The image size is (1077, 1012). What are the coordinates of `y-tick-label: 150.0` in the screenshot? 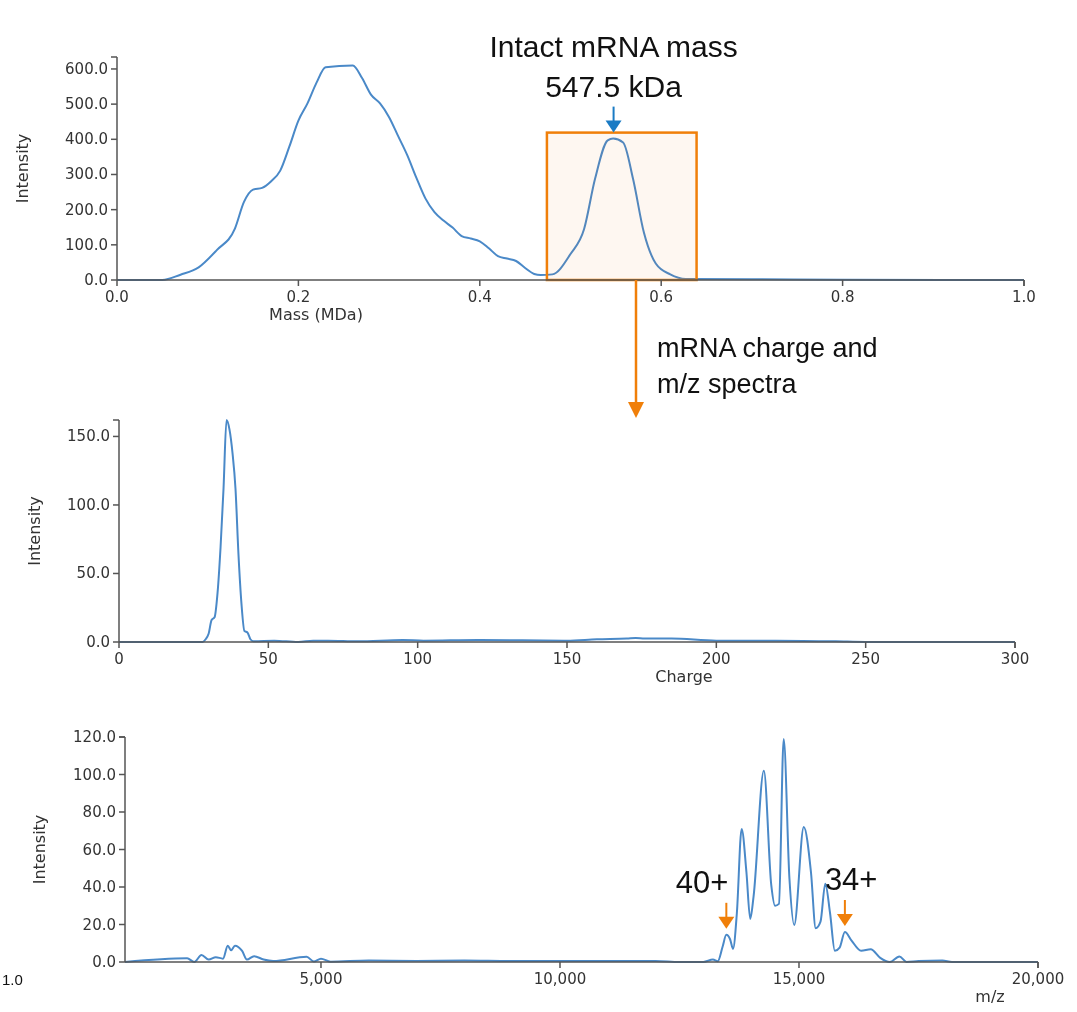 It's located at (88, 436).